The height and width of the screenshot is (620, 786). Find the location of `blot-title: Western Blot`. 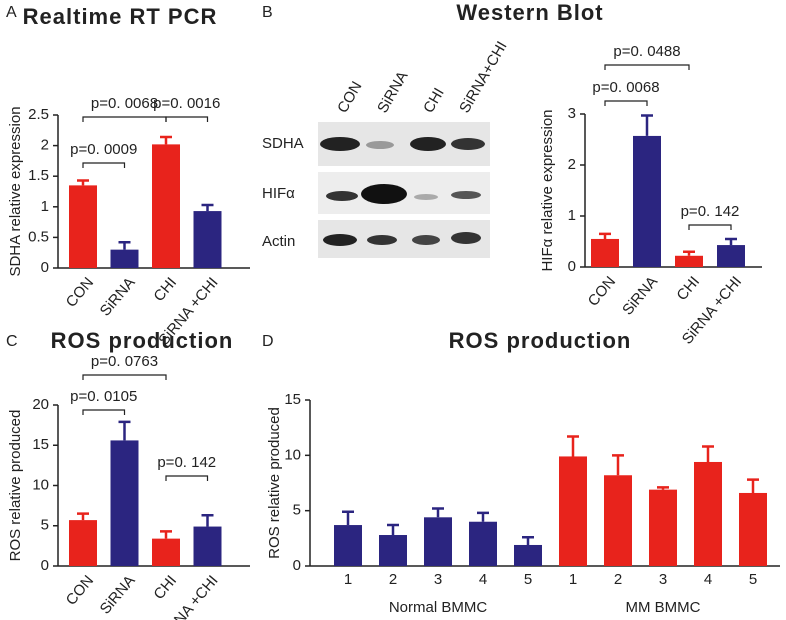

blot-title: Western Blot is located at coordinates (529, 12).